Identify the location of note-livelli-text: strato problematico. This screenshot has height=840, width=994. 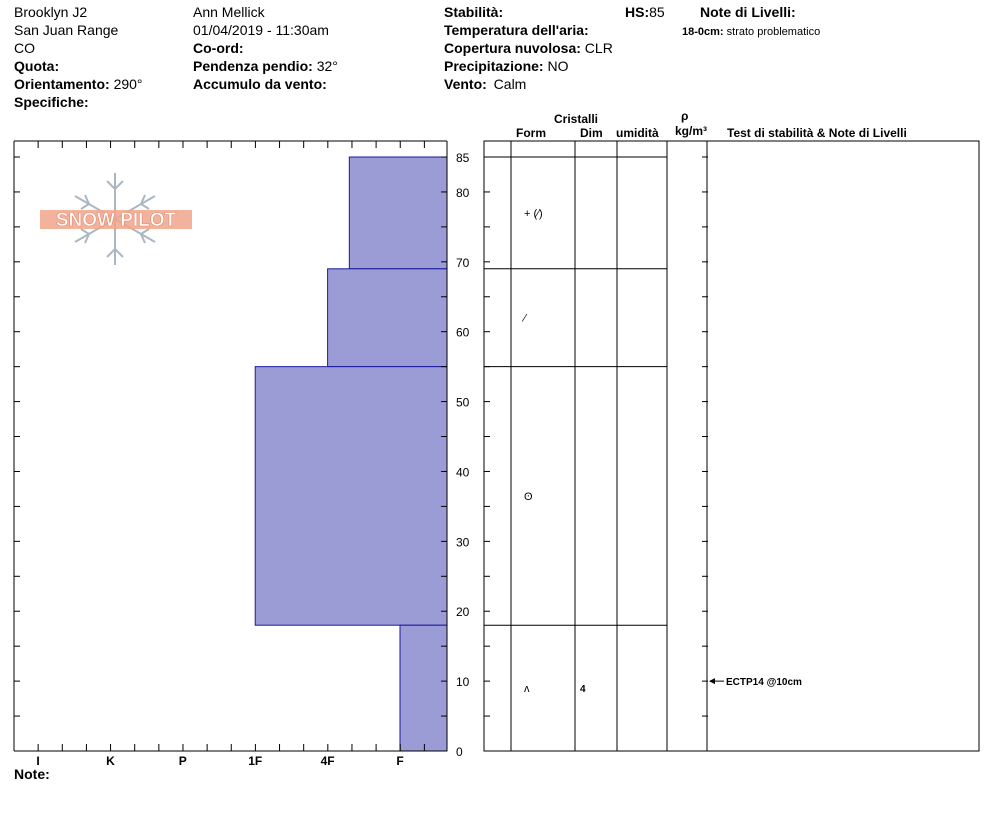
(773, 32).